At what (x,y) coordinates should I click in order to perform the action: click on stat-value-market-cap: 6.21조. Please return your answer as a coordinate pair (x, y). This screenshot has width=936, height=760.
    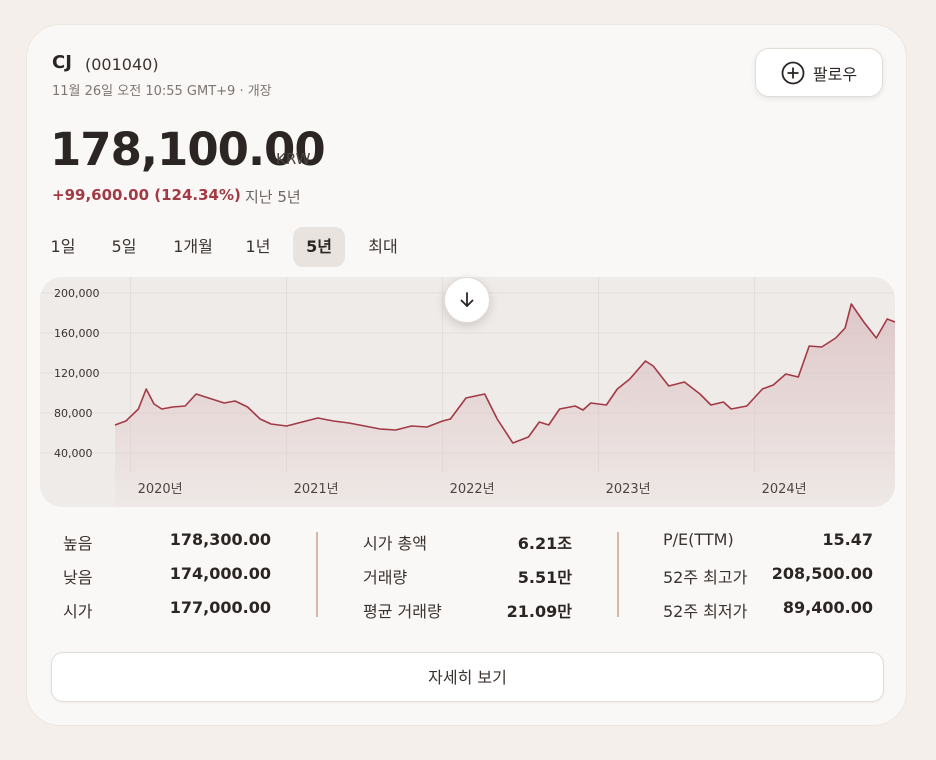
    Looking at the image, I should click on (544, 543).